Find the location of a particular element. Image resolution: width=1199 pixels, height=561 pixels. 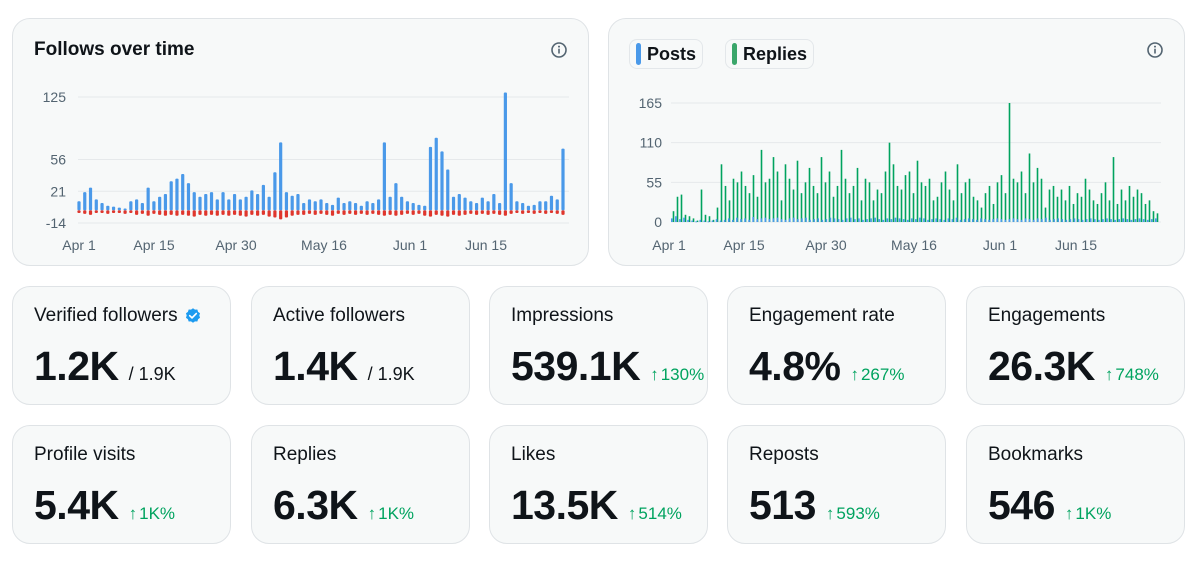

stat-change: ↑ 1K% is located at coordinates (1088, 514).